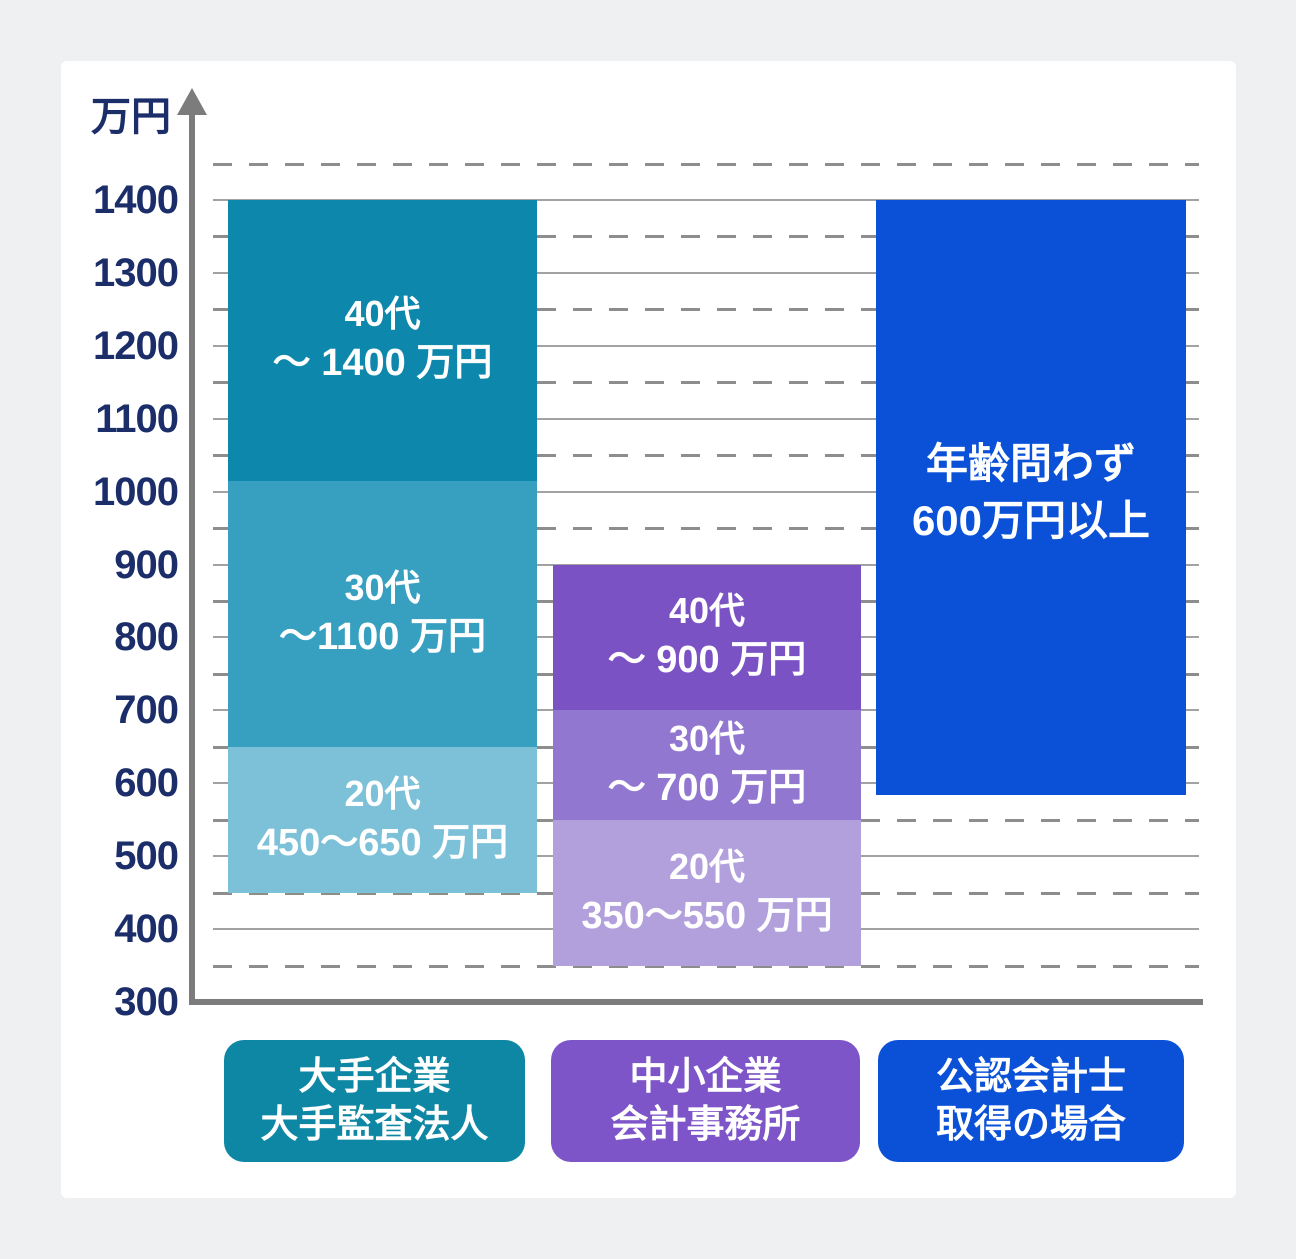  What do you see at coordinates (131, 117) in the screenshot?
I see `y-axis-unit-label: 万円` at bounding box center [131, 117].